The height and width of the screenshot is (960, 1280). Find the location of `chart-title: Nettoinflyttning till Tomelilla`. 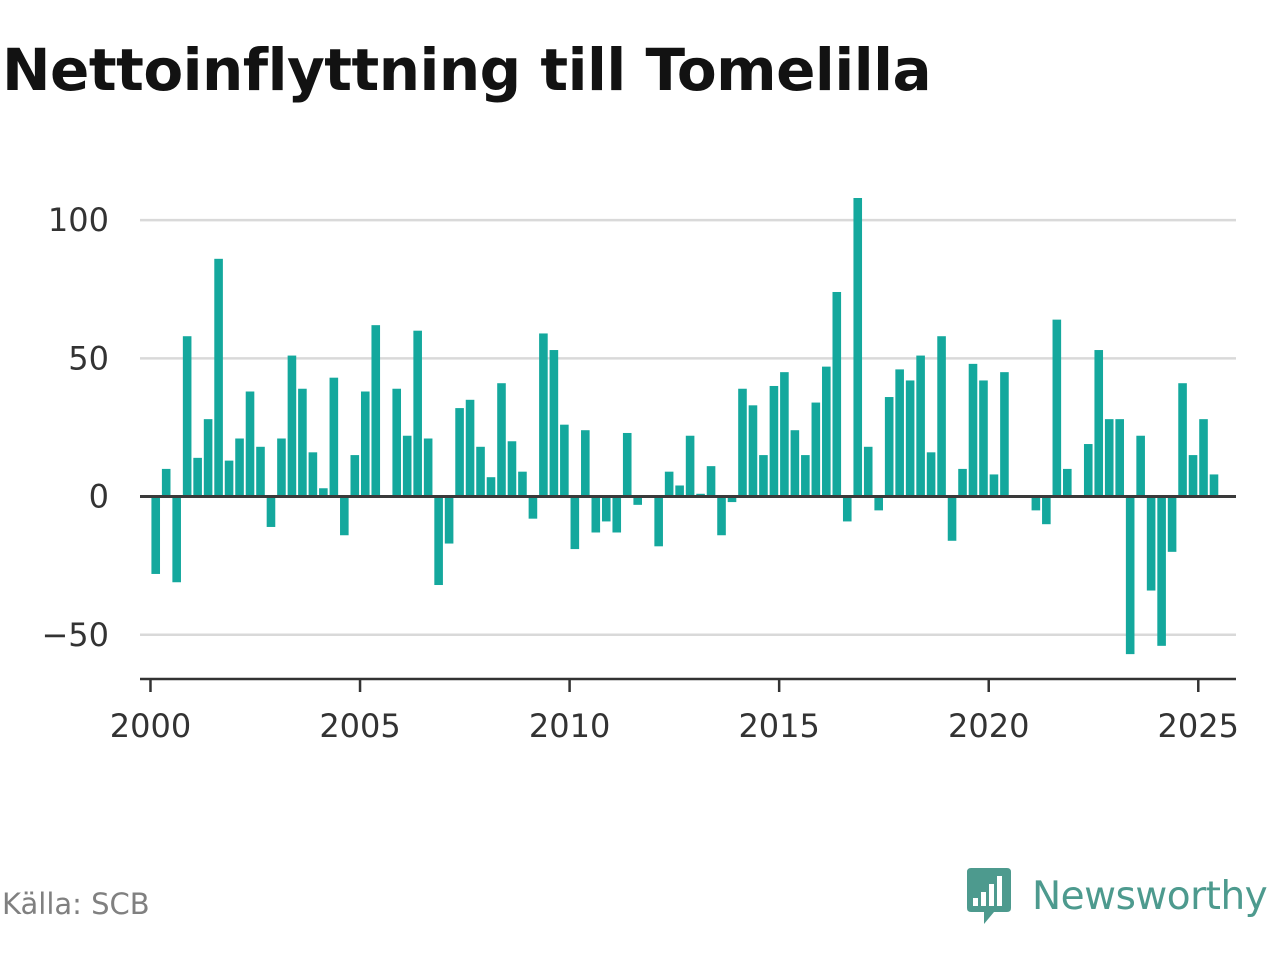

chart-title: Nettoinflyttning till Tomelilla is located at coordinates (467, 70).